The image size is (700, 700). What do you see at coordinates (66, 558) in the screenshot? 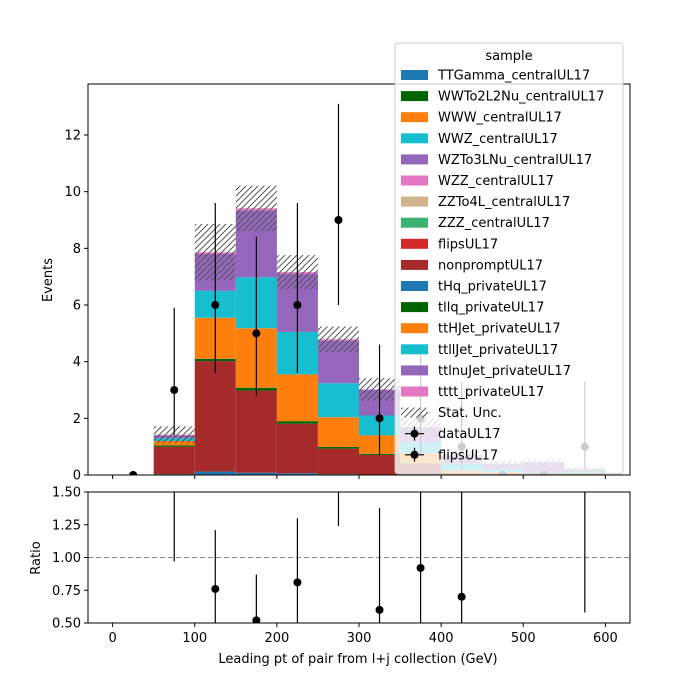
I see `ratio-y-tick-label: 1.00` at bounding box center [66, 558].